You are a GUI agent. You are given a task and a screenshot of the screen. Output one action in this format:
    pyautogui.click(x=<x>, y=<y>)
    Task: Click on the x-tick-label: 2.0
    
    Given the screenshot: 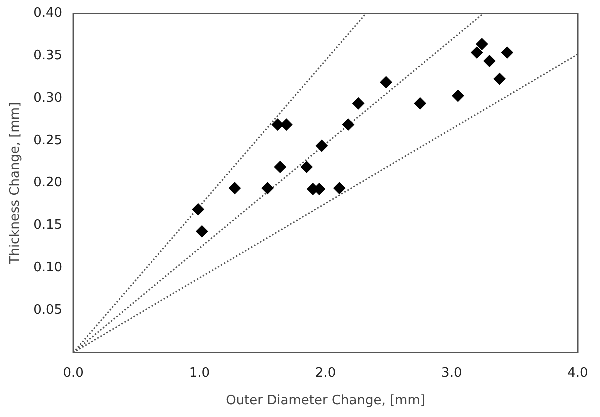 What is the action you would take?
    pyautogui.click(x=325, y=373)
    